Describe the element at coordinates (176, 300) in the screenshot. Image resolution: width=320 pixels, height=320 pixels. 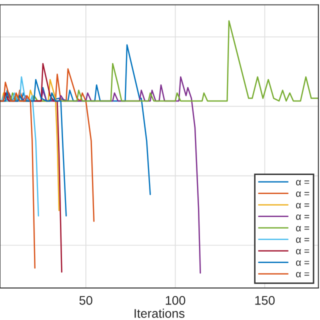
I see `x-tick-label: 100` at that location.